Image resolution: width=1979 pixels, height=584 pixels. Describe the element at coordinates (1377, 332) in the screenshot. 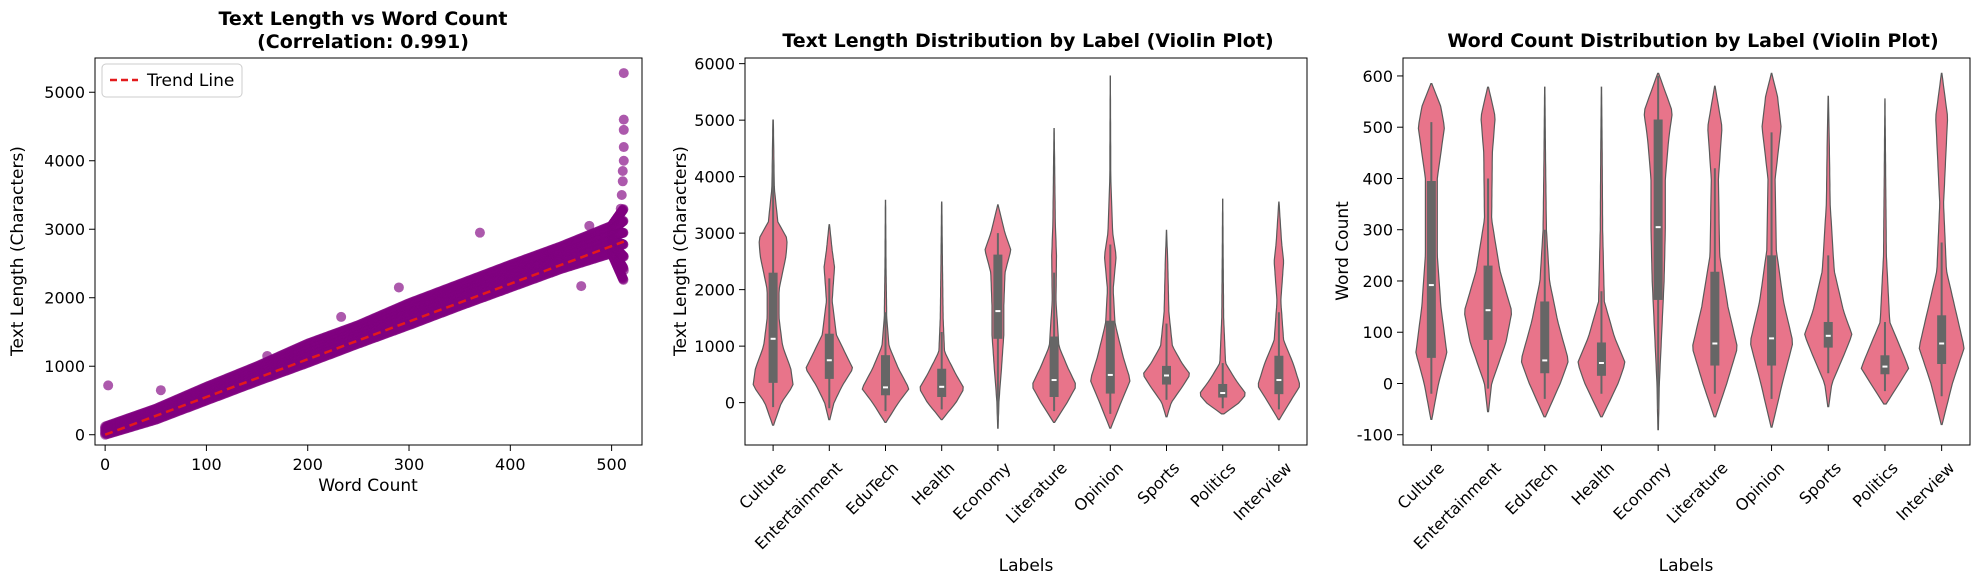

I see `y-tick-label: 100` at that location.